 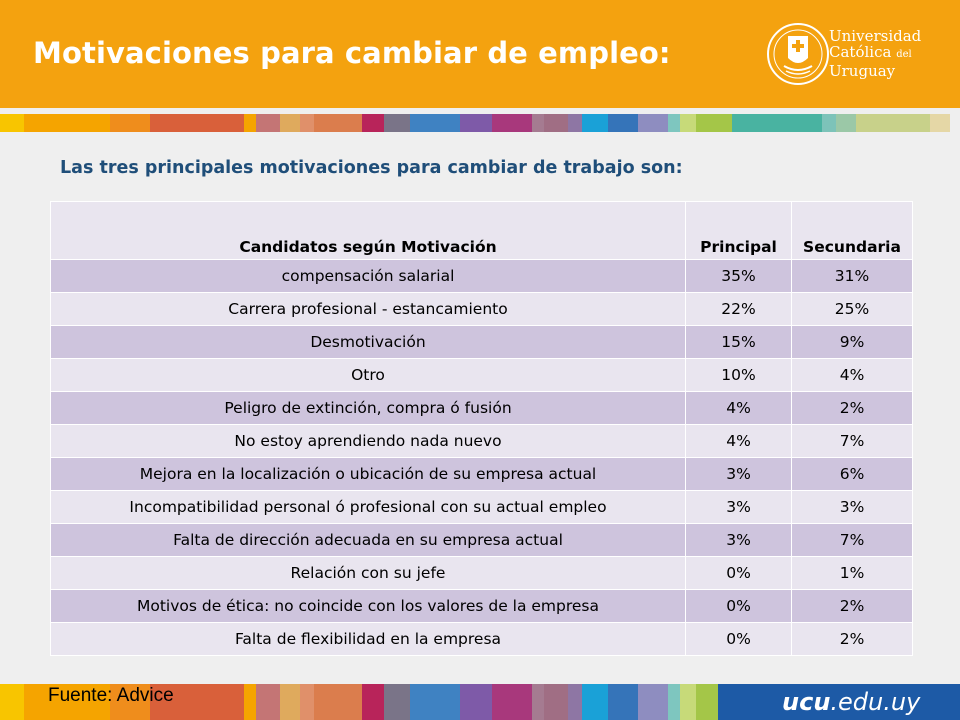 I want to click on principal-cell: 22%, so click(x=738, y=309).